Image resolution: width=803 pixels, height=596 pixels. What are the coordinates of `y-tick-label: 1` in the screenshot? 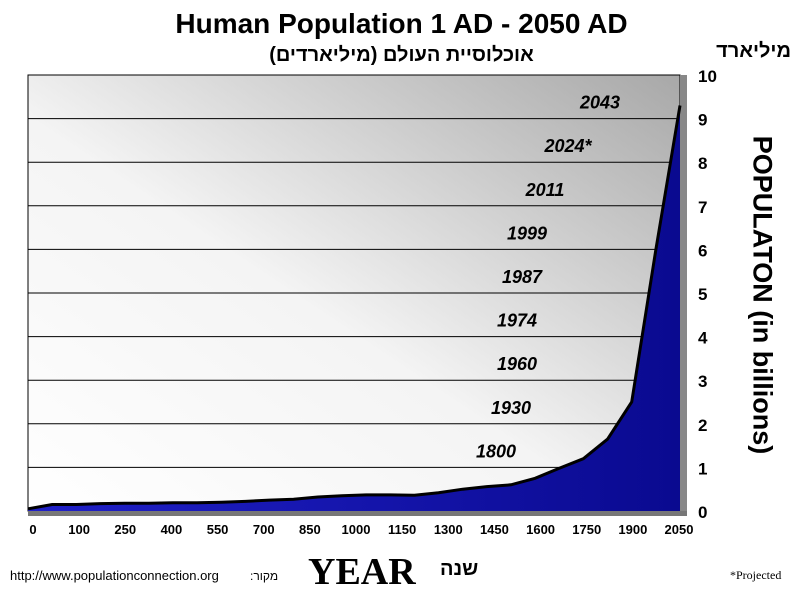 It's located at (702, 468).